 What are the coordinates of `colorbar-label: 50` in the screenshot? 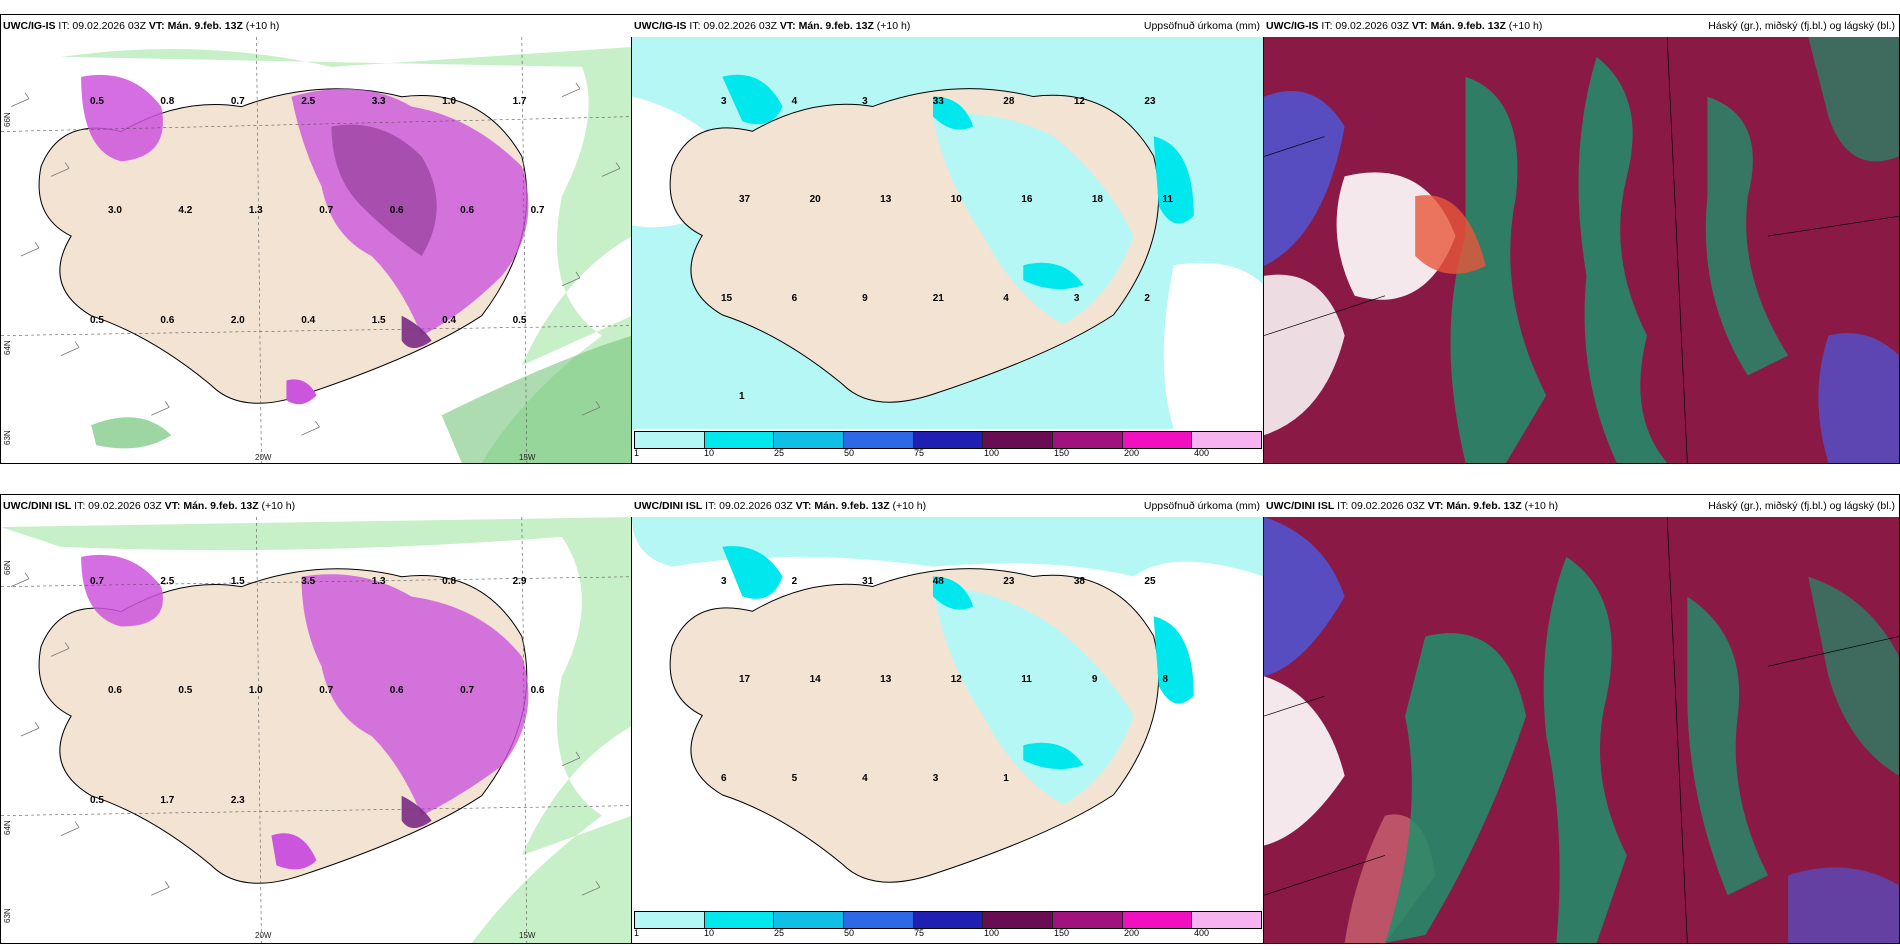 It's located at (849, 933).